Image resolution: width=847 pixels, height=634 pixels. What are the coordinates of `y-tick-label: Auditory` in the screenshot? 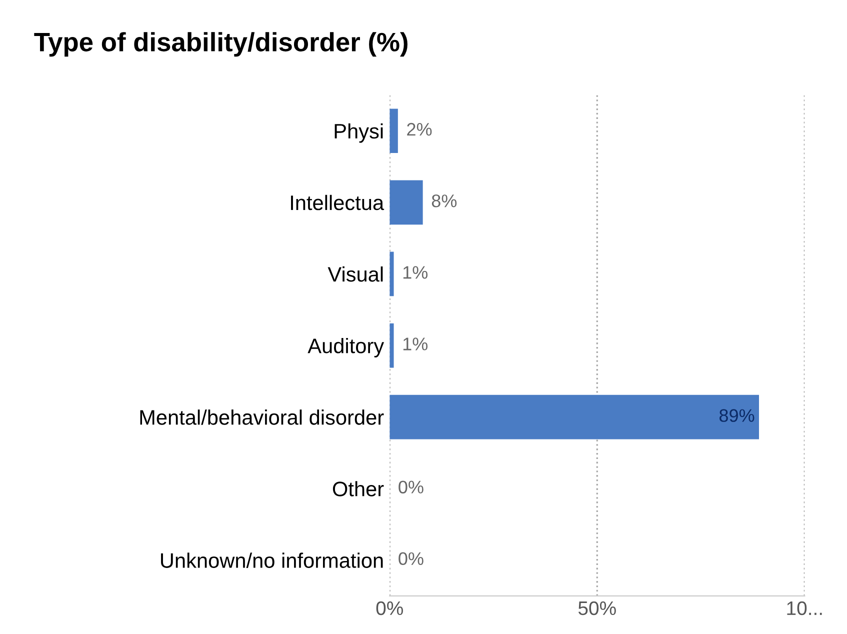 It's located at (346, 348).